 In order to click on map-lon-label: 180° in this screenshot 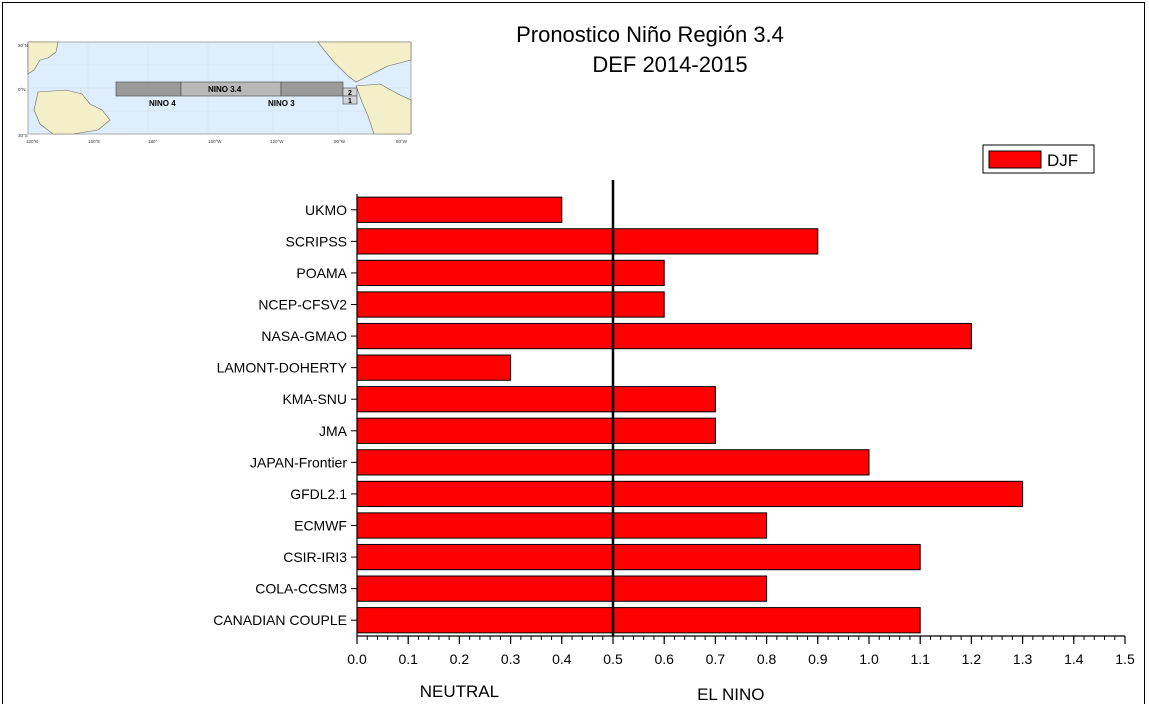, I will do `click(153, 141)`.